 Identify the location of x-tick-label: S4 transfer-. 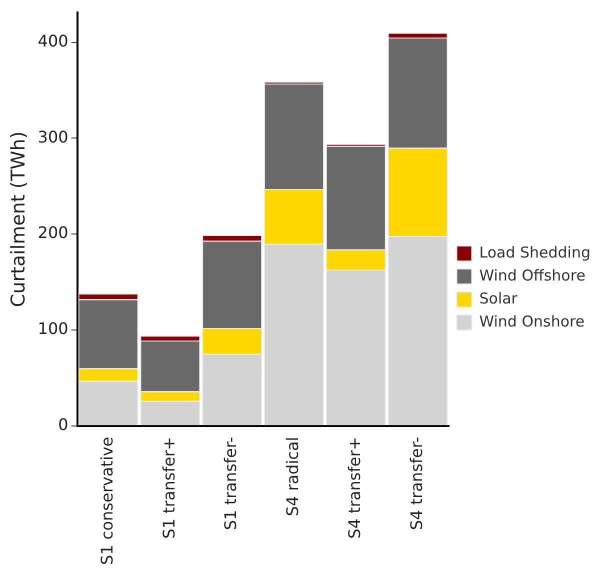
(416, 483).